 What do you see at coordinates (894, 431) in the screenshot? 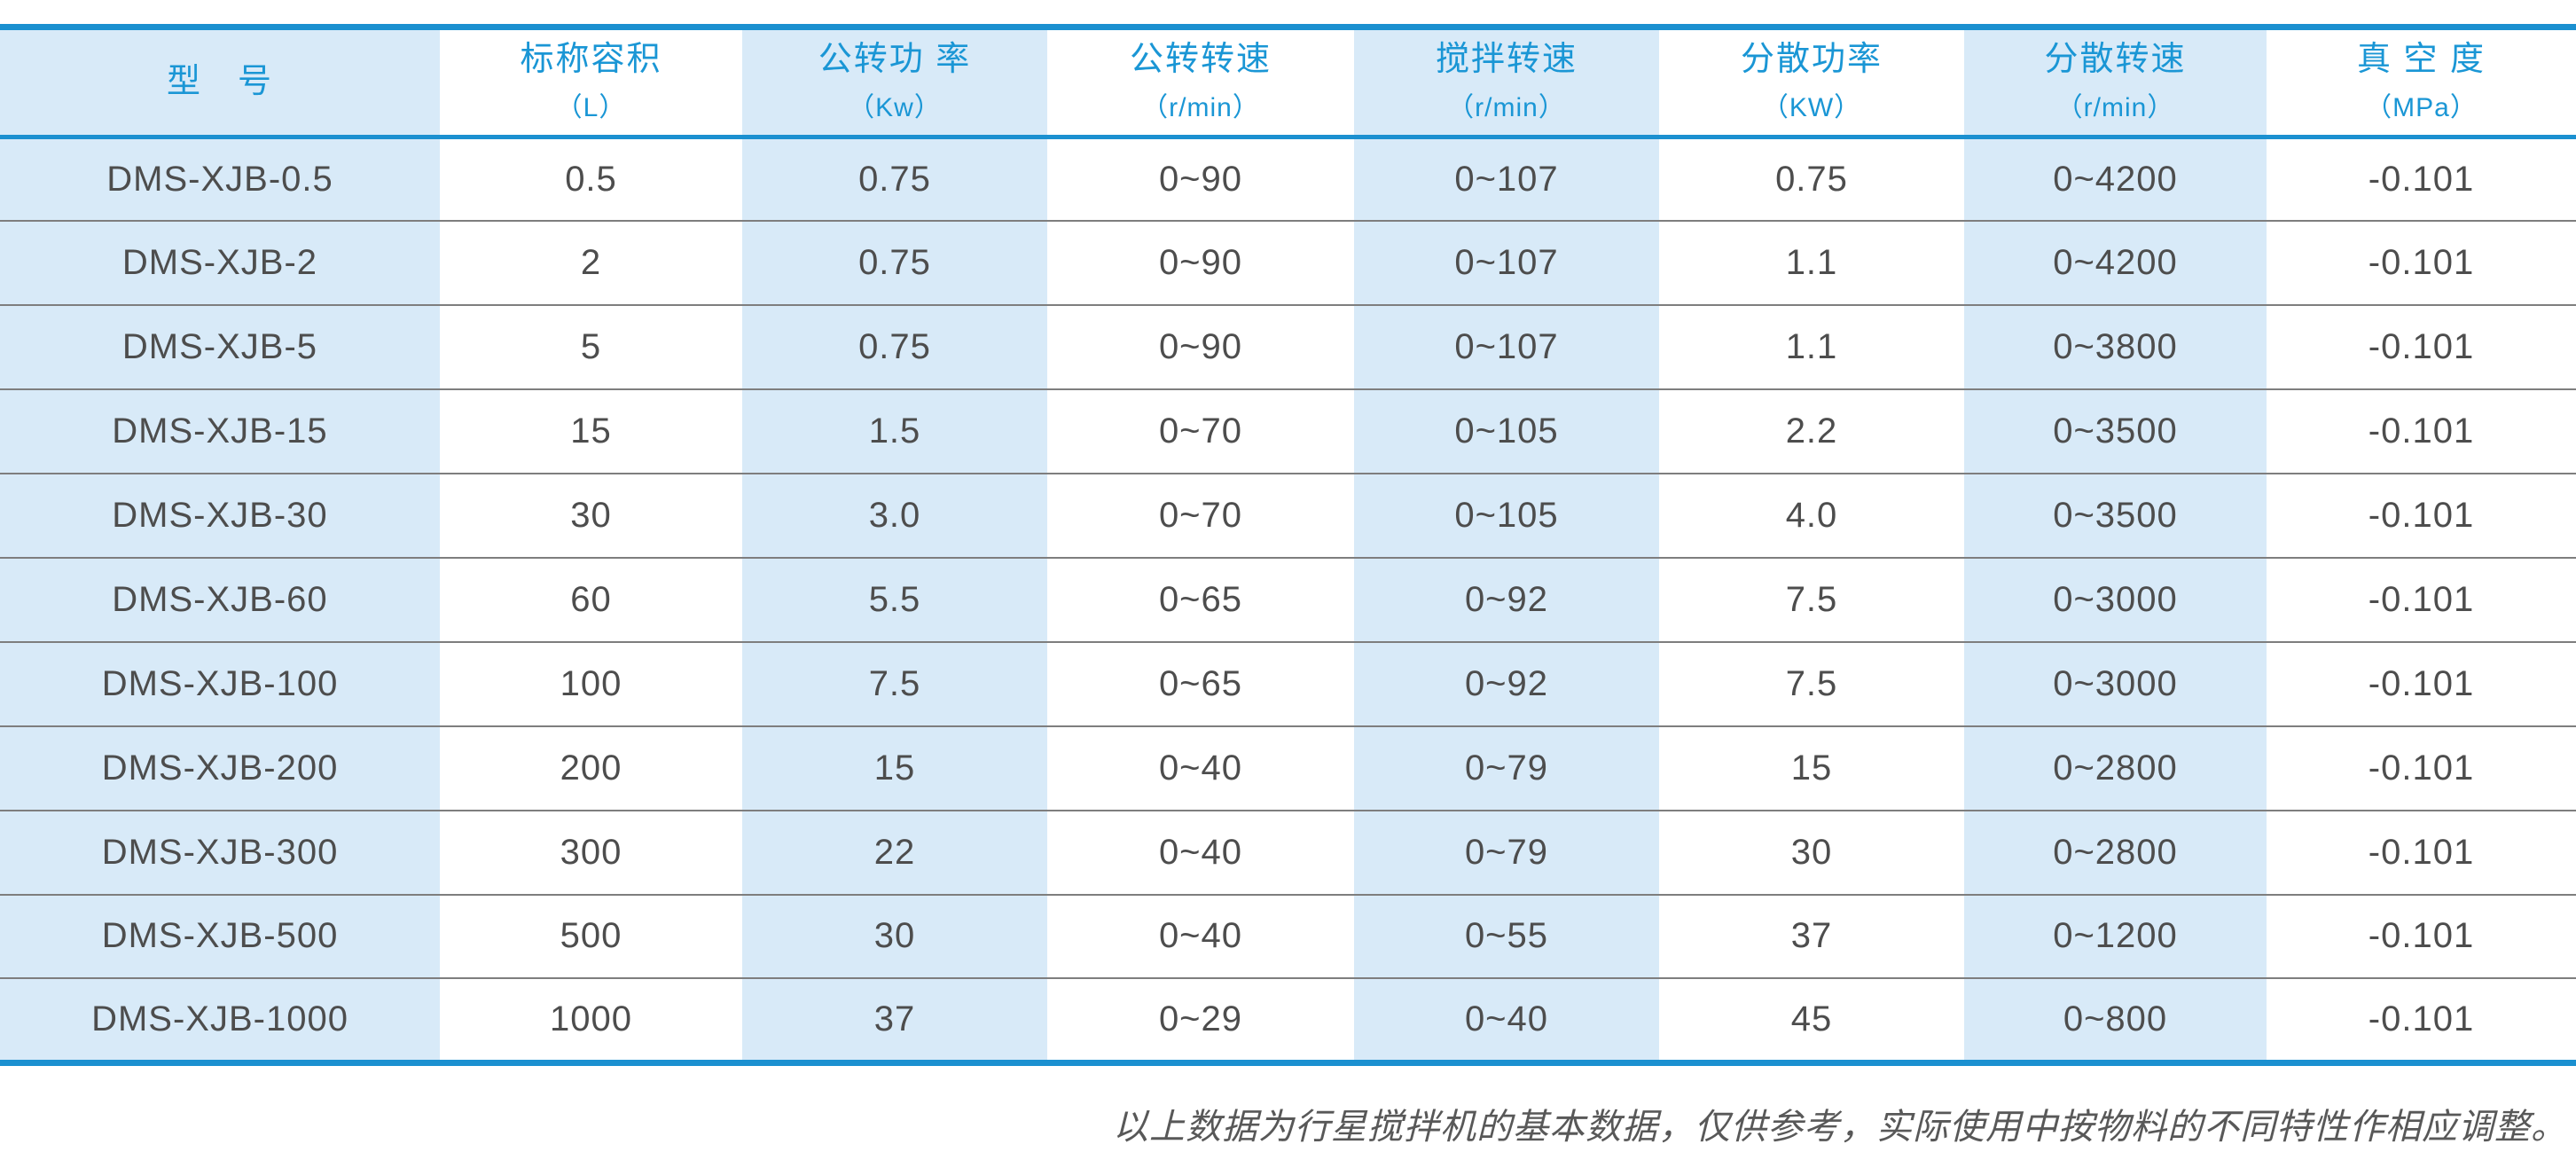
I see `table-cell: 1.5` at bounding box center [894, 431].